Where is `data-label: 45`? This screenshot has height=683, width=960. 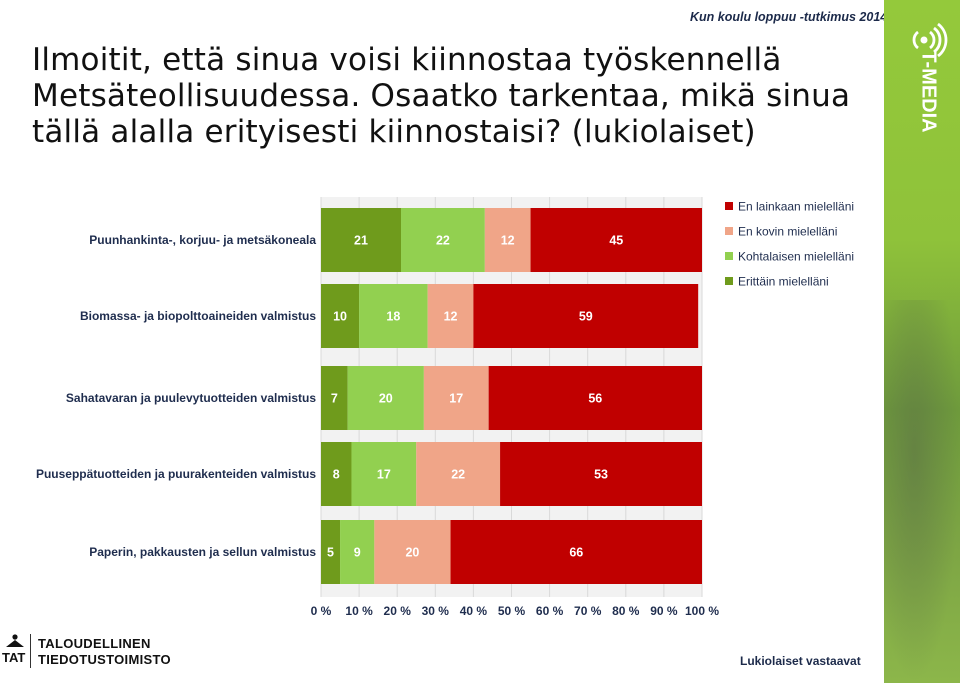
data-label: 45 is located at coordinates (616, 241).